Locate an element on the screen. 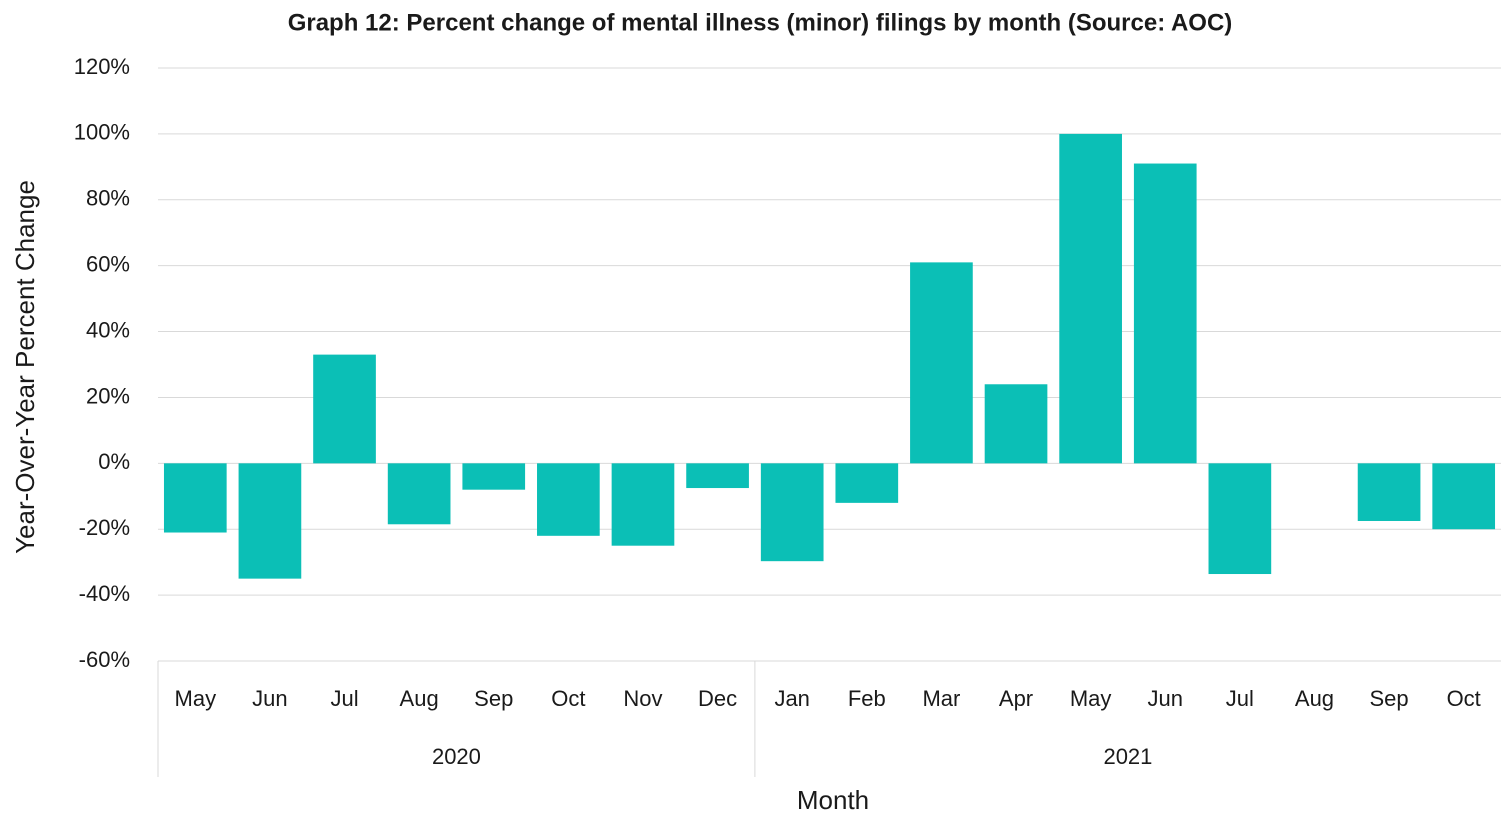 Image resolution: width=1501 pixels, height=817 pixels. y-tick-label: 120% is located at coordinates (102, 66).